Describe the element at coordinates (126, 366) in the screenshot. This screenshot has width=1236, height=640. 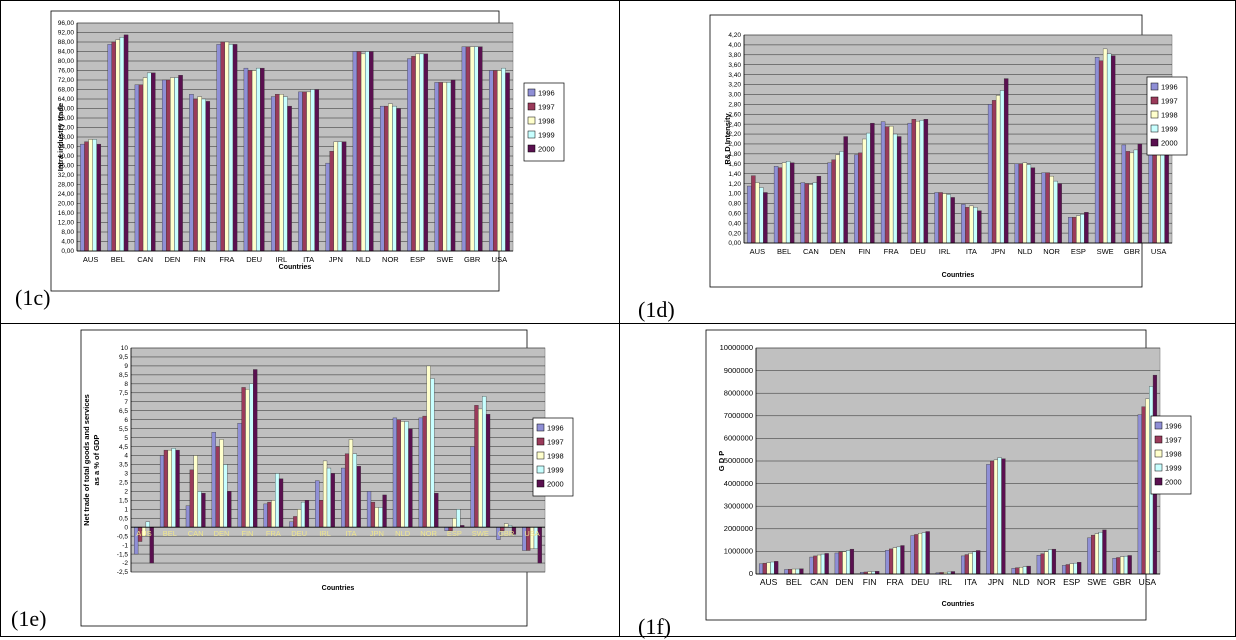
I see `y-tick-label: 9` at that location.